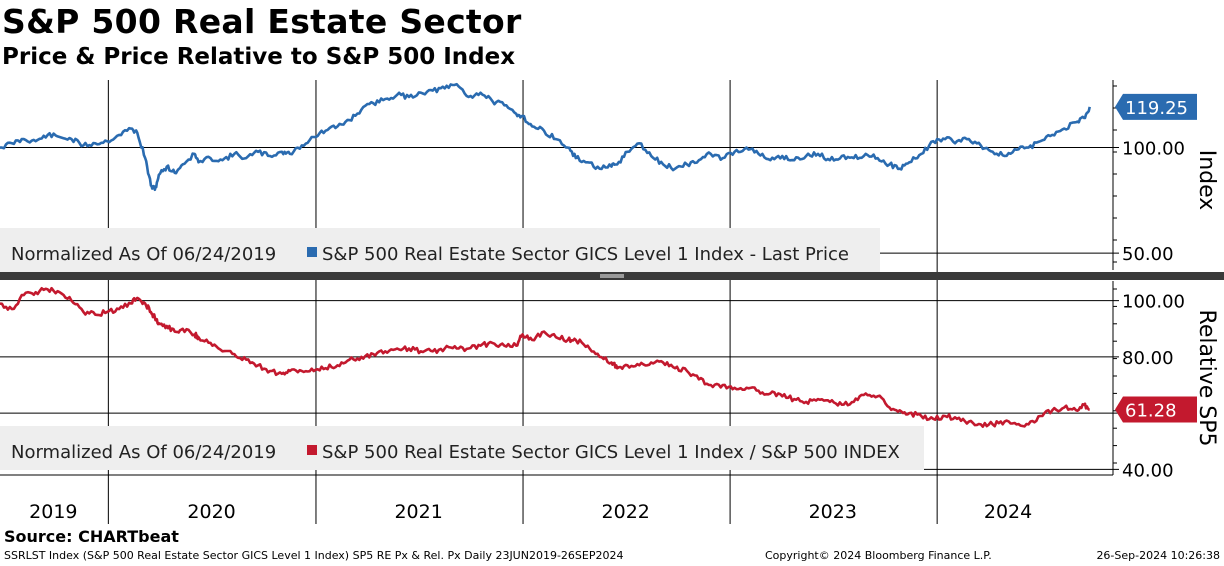  Describe the element at coordinates (1148, 254) in the screenshot. I see `top-y-tick-label: 50.00` at that location.